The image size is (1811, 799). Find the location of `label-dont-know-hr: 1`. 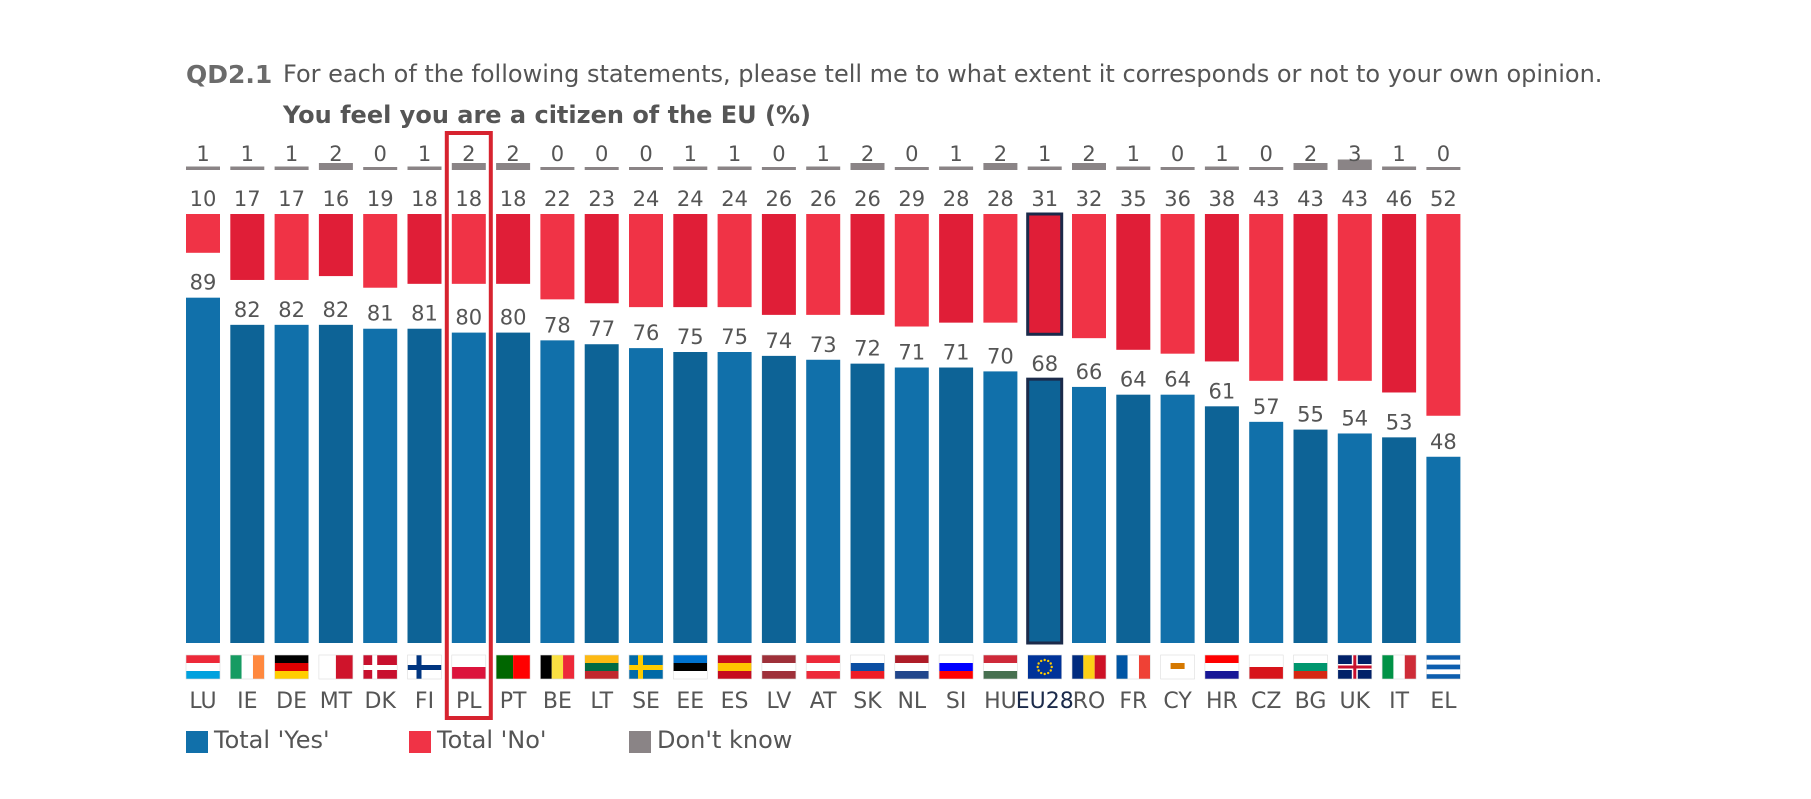

label-dont-know-hr: 1 is located at coordinates (1221, 154).